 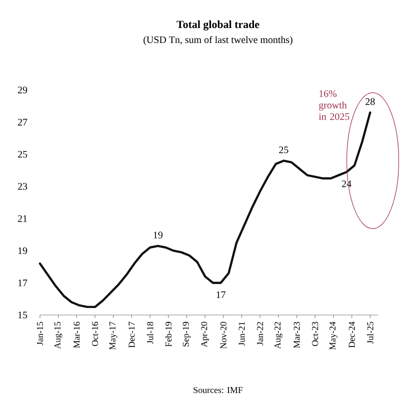 I want to click on annotation: 17, so click(x=221, y=294).